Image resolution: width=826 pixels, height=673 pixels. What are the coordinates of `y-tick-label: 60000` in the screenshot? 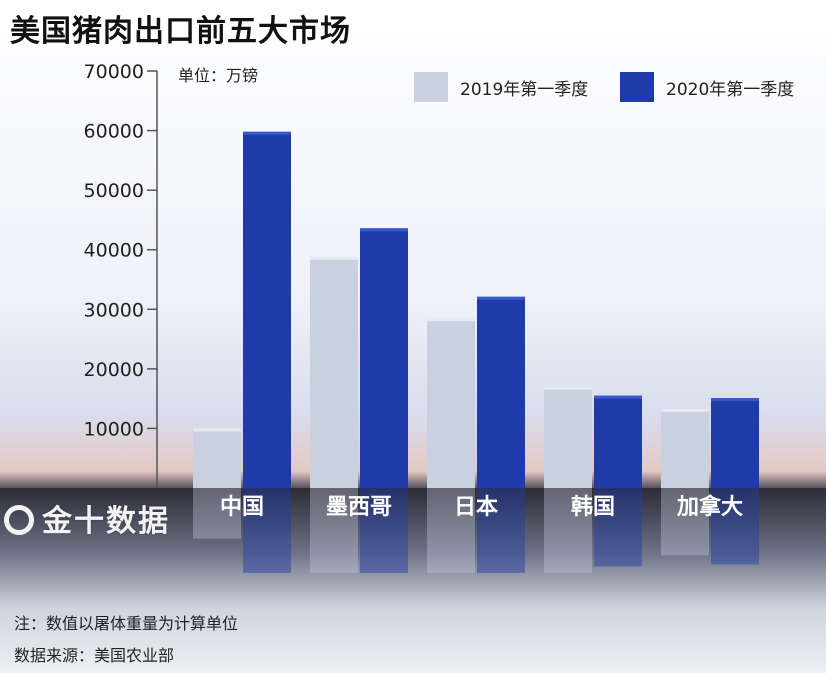 It's located at (114, 132).